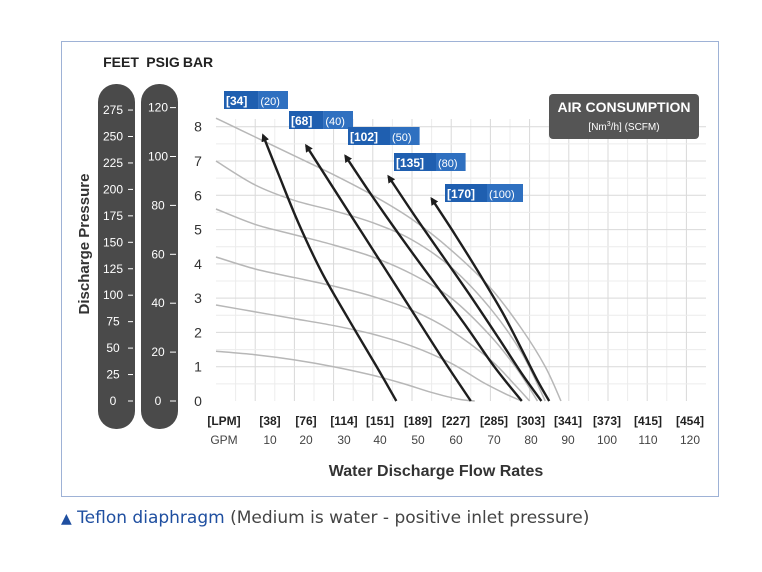 Image resolution: width=762 pixels, height=572 pixels. I want to click on psig-tick-label: 20, so click(158, 352).